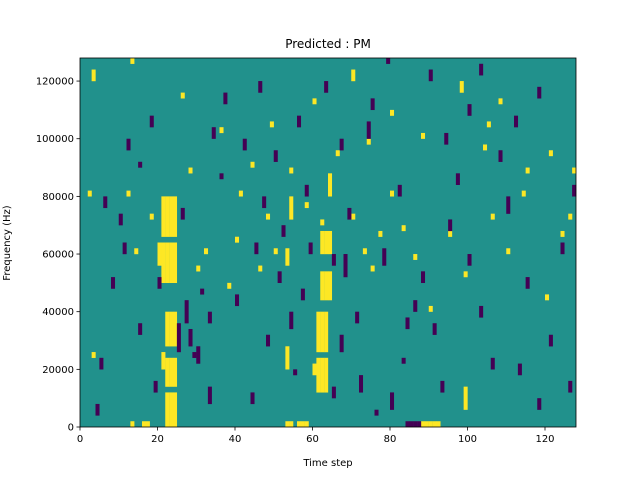 This screenshot has height=480, width=640. I want to click on x-tick-label: 60, so click(312, 439).